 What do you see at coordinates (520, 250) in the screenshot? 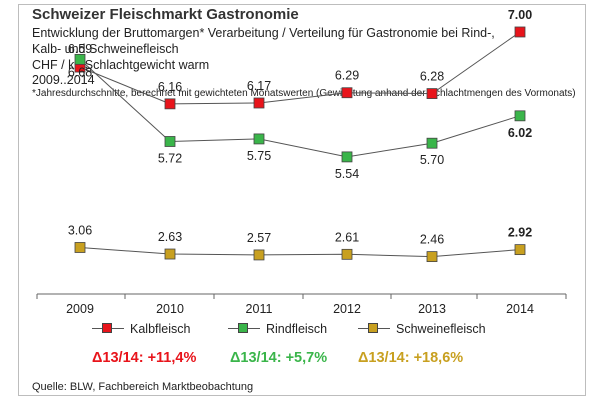
I see `data-point-schweinefleisch-2014` at bounding box center [520, 250].